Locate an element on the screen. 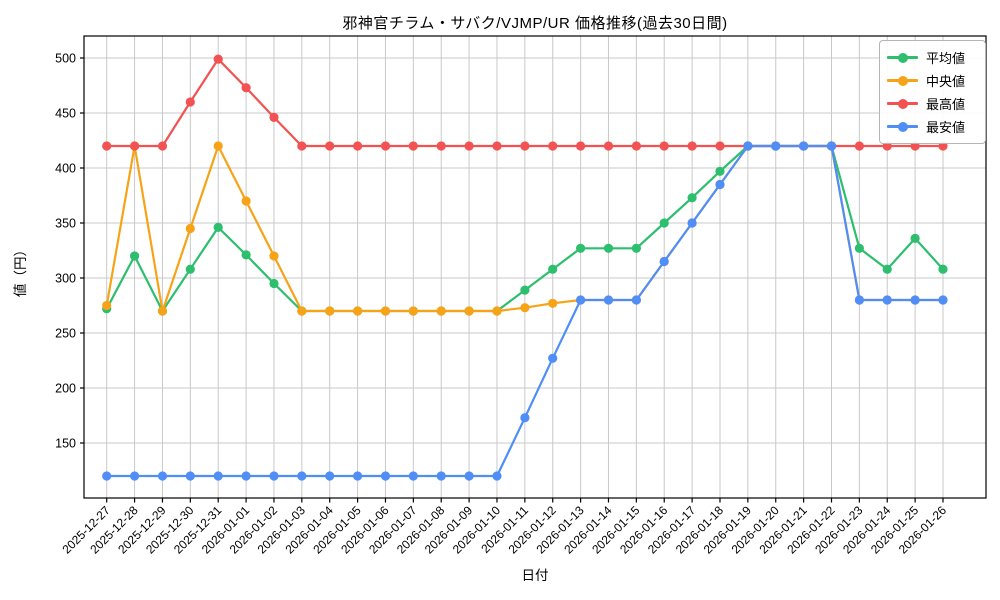  y-tick-label: 350 is located at coordinates (65, 224).